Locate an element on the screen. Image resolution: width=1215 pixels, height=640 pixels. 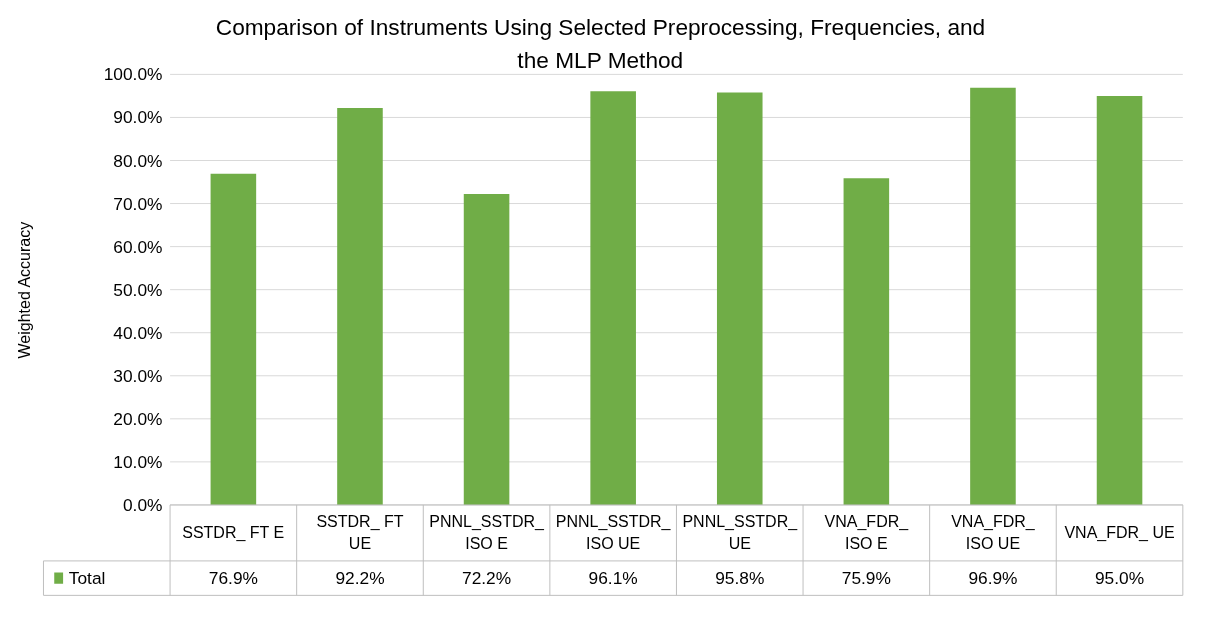
y-tick-label: 20.0% is located at coordinates (138, 418).